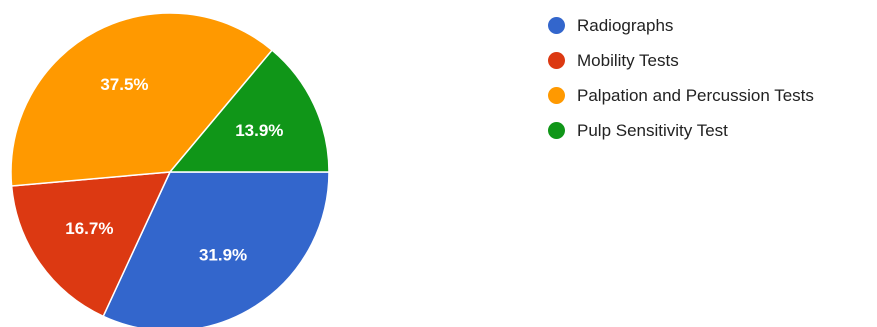 This screenshot has height=327, width=877. I want to click on pie-slice-label: 31.9%, so click(223, 255).